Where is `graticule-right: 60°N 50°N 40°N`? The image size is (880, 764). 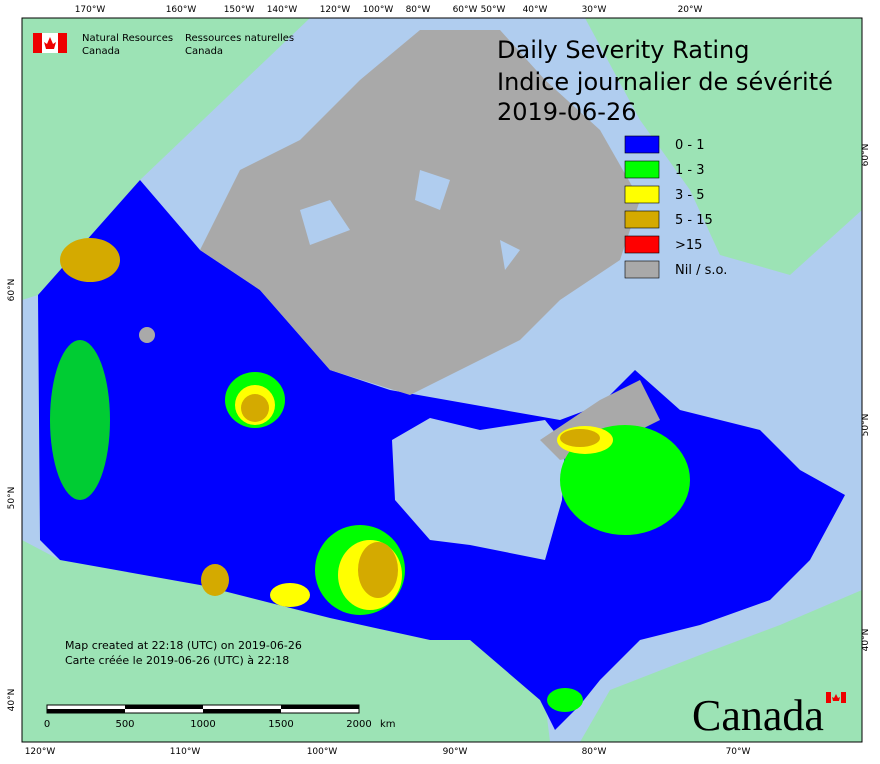 graticule-right: 60°N 50°N 40°N is located at coordinates (866, 398).